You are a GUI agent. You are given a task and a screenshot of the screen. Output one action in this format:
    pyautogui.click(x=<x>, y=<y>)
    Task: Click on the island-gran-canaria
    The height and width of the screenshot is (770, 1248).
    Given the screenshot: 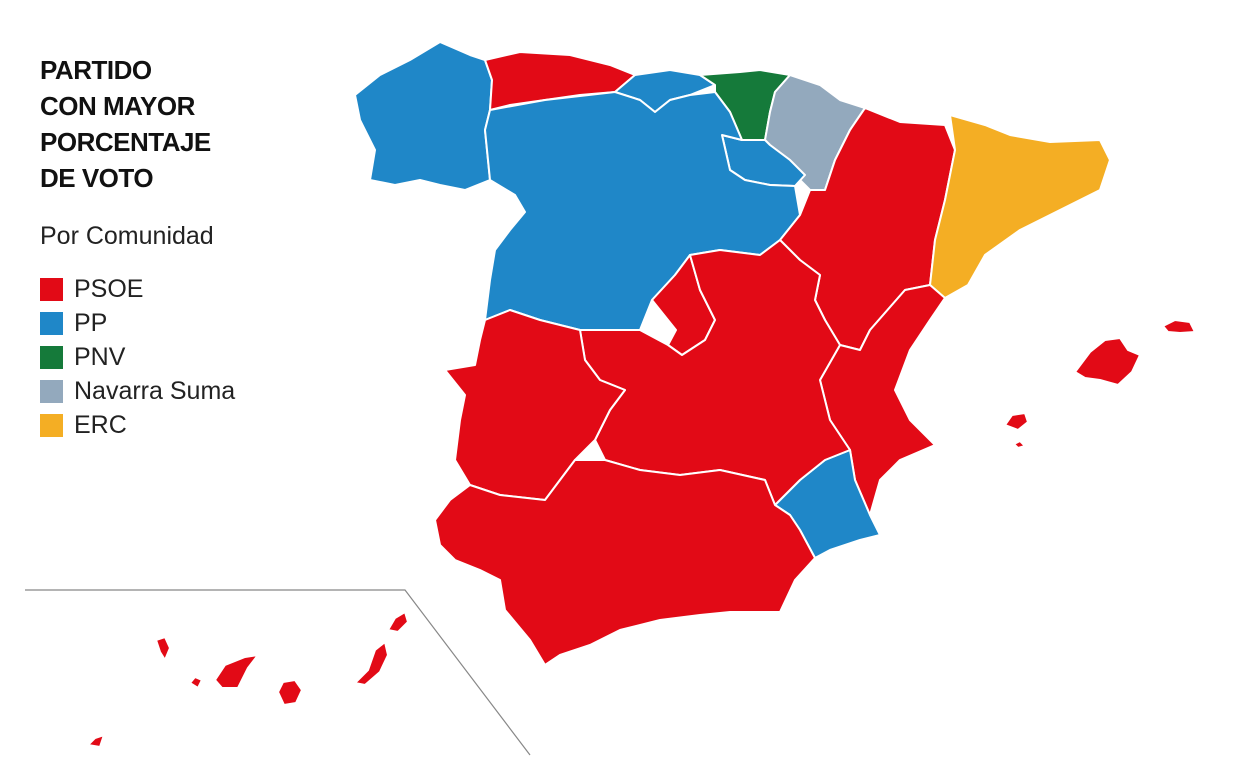 What is the action you would take?
    pyautogui.click(x=290, y=692)
    